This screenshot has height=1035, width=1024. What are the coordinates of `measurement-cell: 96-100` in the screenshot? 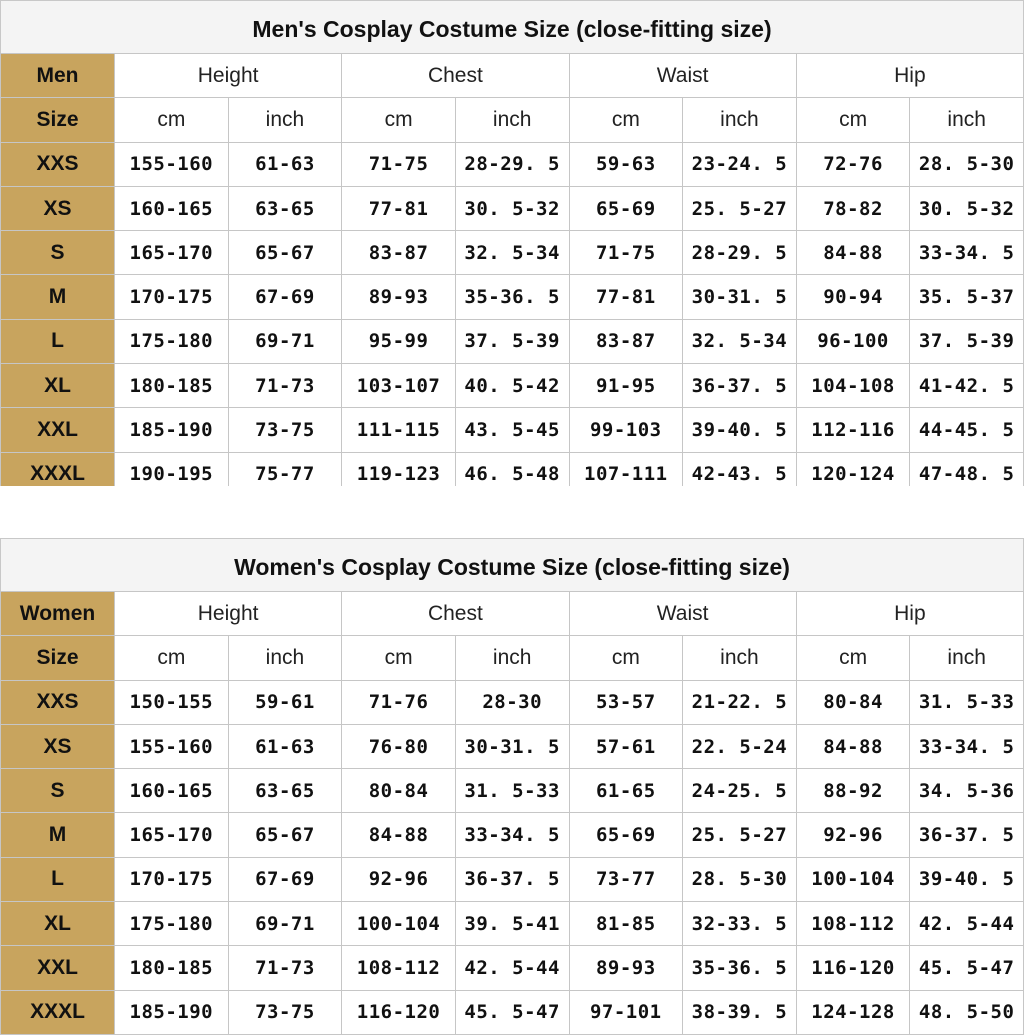 It's located at (853, 341).